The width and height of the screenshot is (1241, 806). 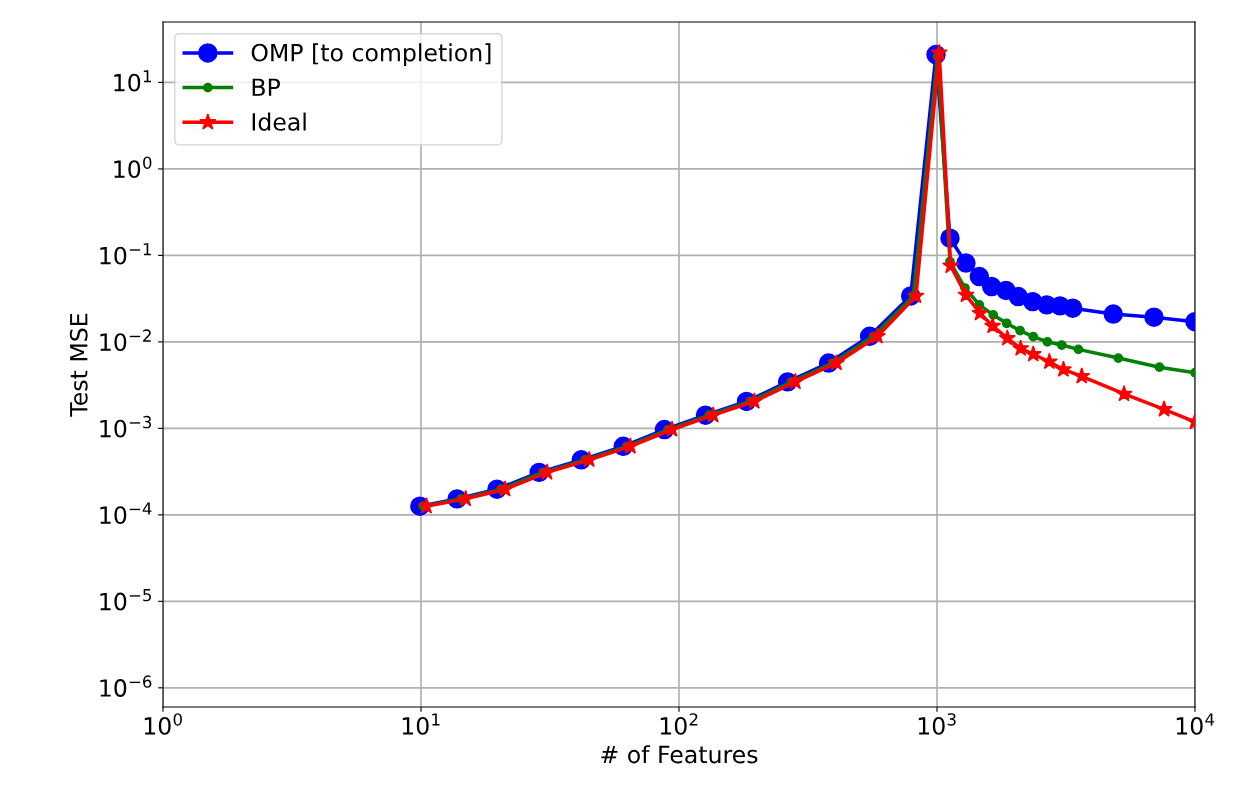 I want to click on x-tick-label: 10$^{0}$, so click(x=163, y=724).